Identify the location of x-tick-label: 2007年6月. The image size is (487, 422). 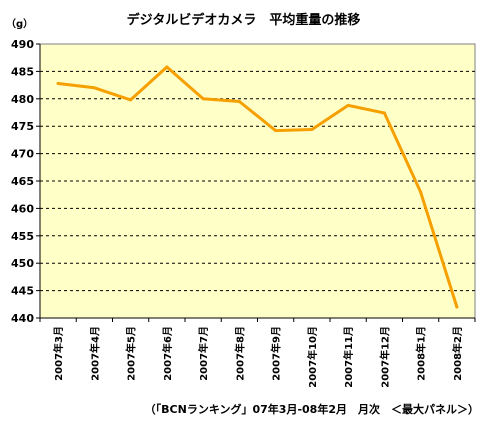
(167, 353).